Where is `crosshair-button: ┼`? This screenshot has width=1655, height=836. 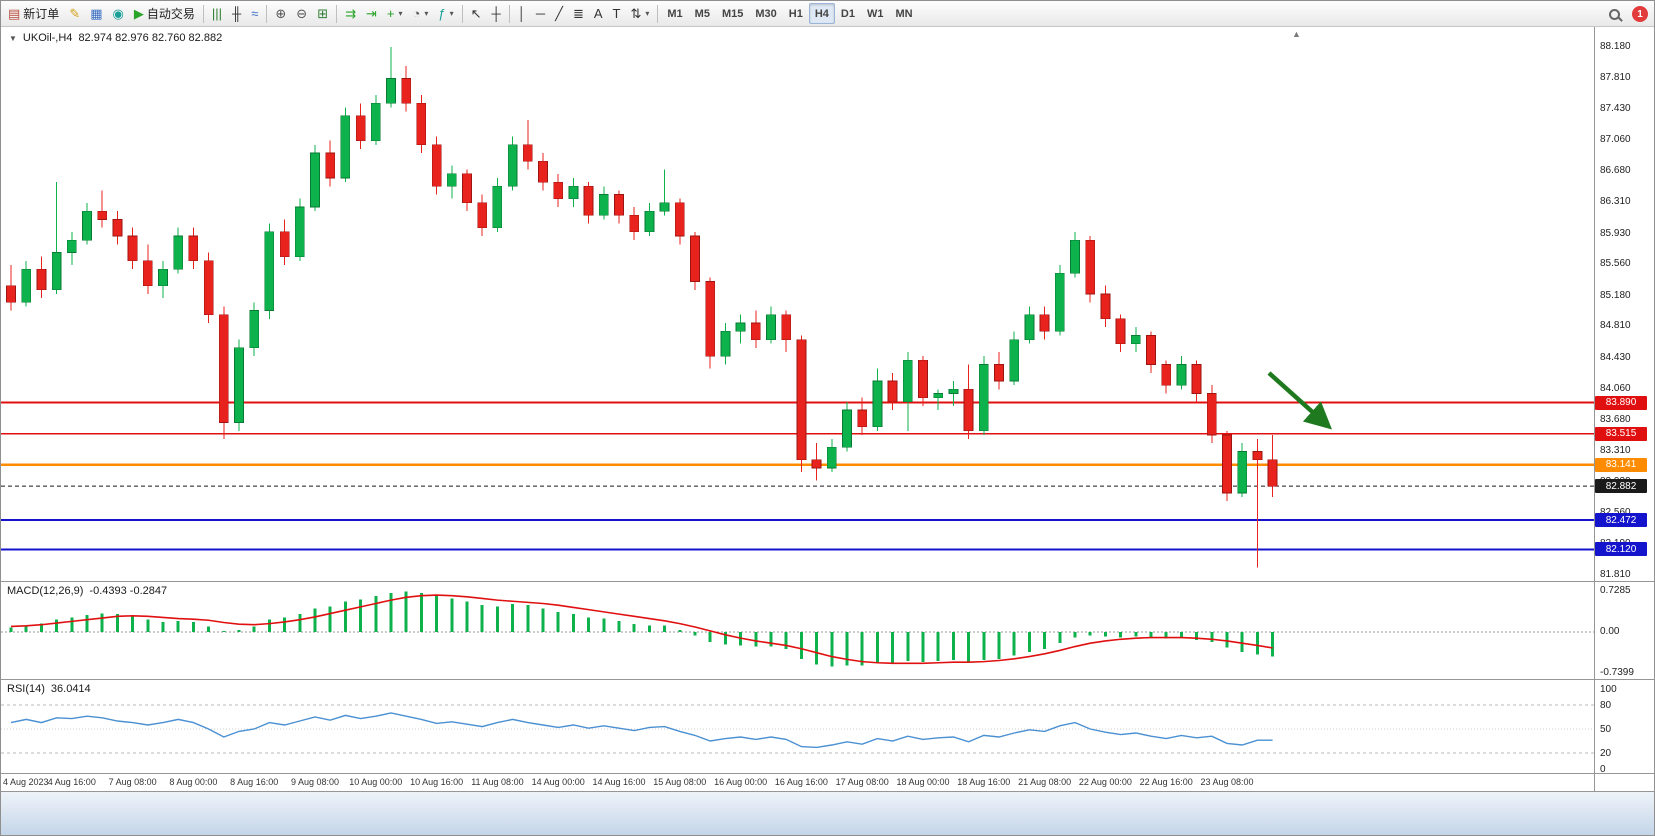
crosshair-button: ┼ is located at coordinates (496, 13).